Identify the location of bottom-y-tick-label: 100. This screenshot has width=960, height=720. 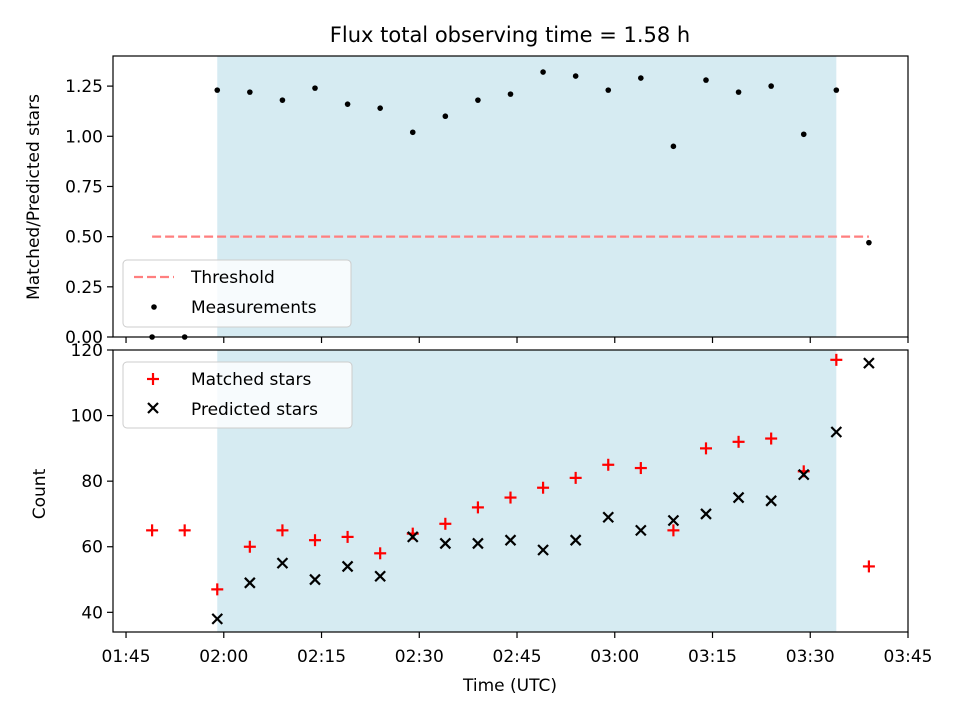
(87, 417).